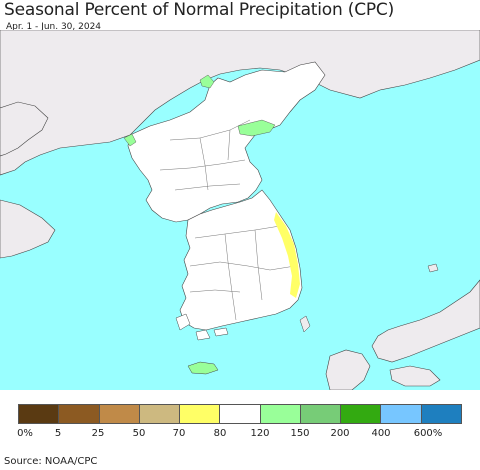 The image size is (480, 470). Describe the element at coordinates (207, 81) in the screenshot. I see `nk-green-northeast` at that location.